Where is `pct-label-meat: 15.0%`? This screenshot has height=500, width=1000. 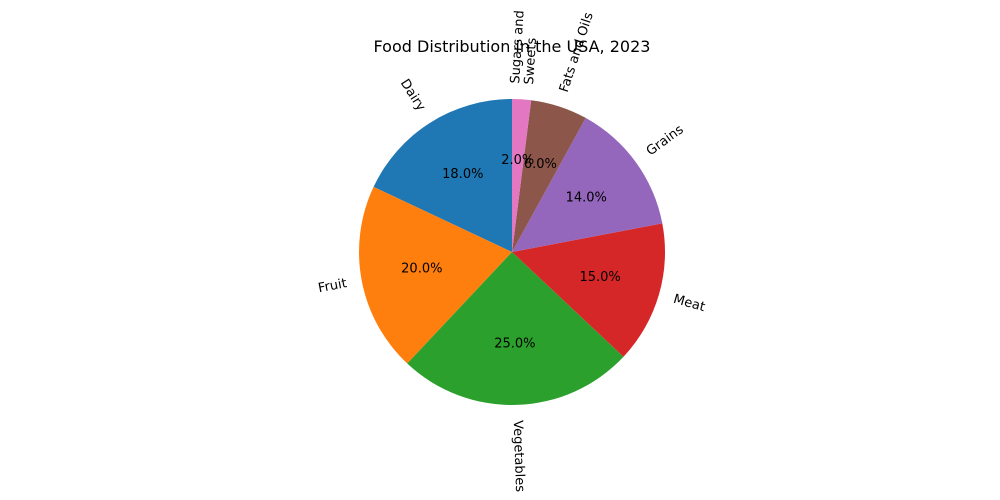
pct-label-meat: 15.0% is located at coordinates (599, 277).